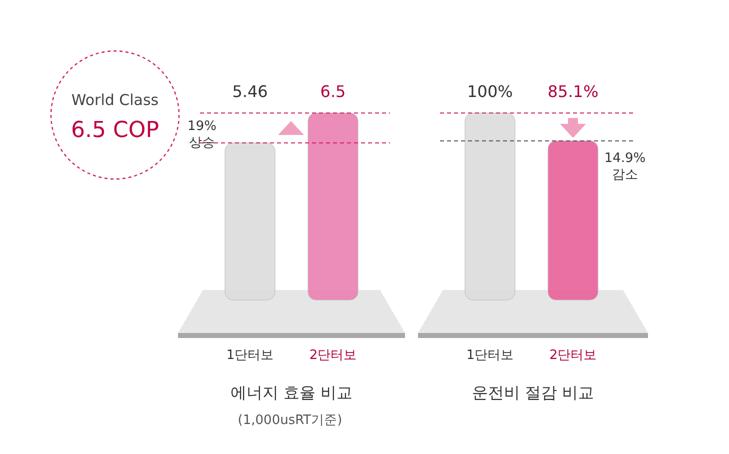  What do you see at coordinates (490, 91) in the screenshot?
I see `data-label: 100%` at bounding box center [490, 91].